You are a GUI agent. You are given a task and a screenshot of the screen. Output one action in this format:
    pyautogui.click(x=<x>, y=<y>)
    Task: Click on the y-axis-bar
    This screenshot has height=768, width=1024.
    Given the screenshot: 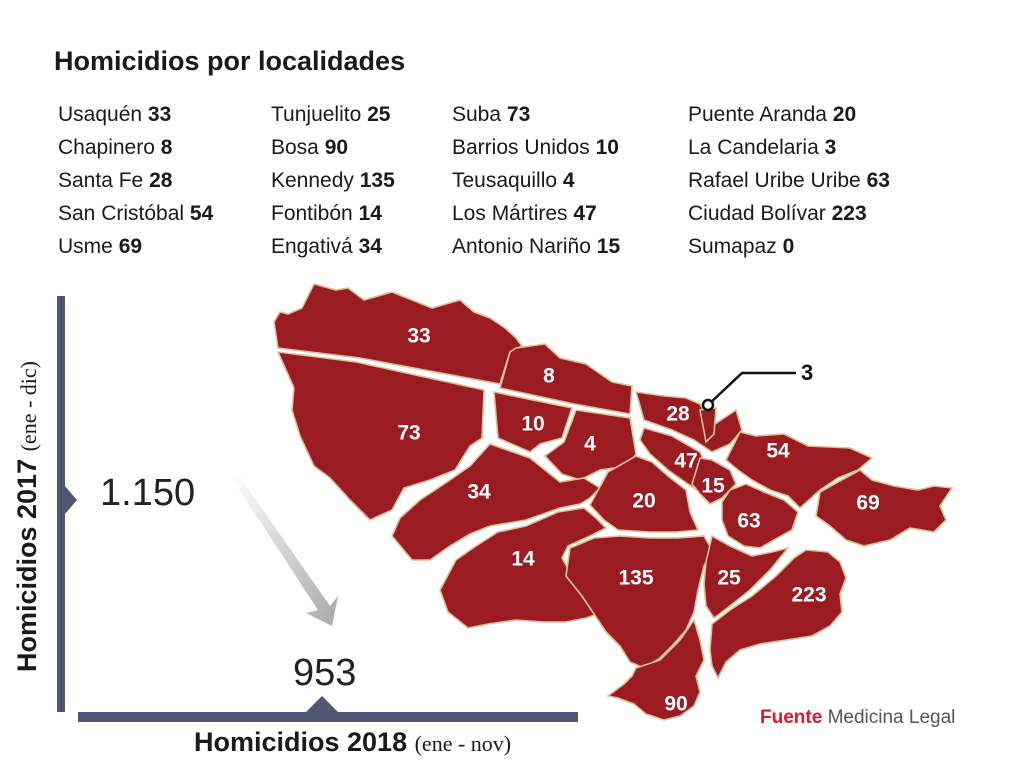 What is the action you would take?
    pyautogui.click(x=61, y=504)
    